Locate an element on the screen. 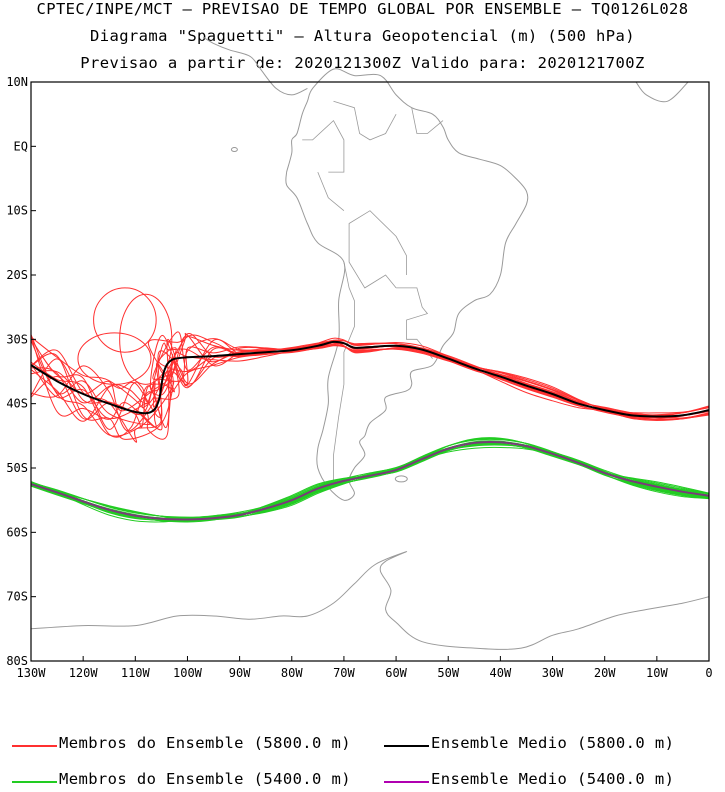 The image size is (725, 792). ensemble-mean-5800-line is located at coordinates (370, 379).